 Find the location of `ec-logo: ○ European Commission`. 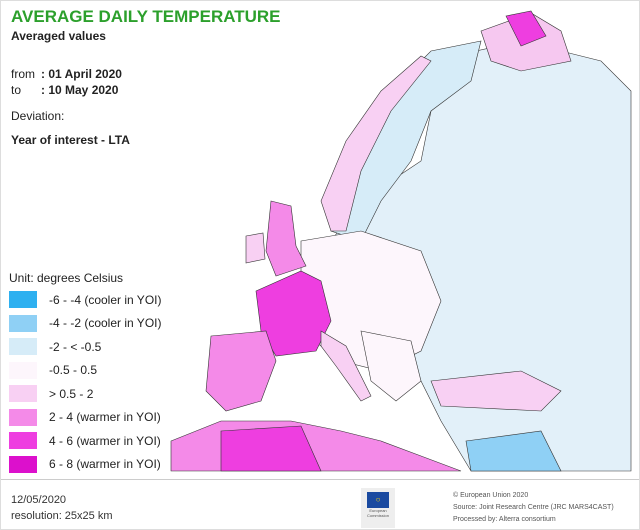

ec-logo: ○ European Commission is located at coordinates (378, 508).